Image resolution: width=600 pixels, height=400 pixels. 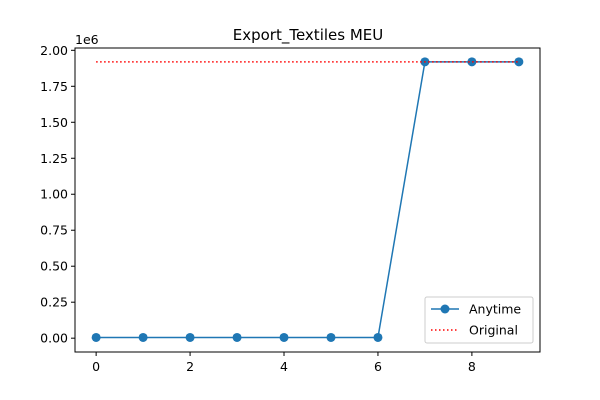 I want to click on legend-label-original: Original, so click(x=493, y=330).